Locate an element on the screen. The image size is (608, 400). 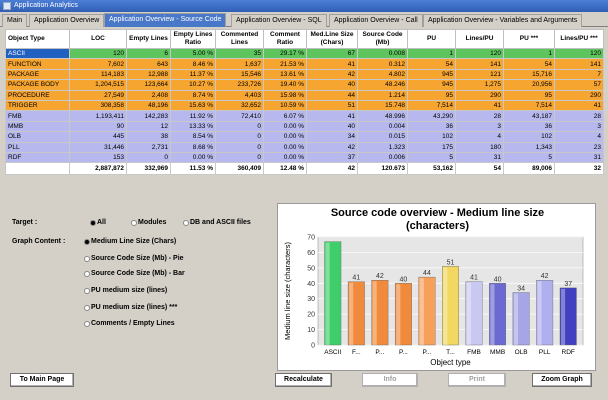
table-row: RDF 153 0 0.00 % 0 0.00 % 37 0.006 5 31 5 31 is located at coordinates (304, 157).